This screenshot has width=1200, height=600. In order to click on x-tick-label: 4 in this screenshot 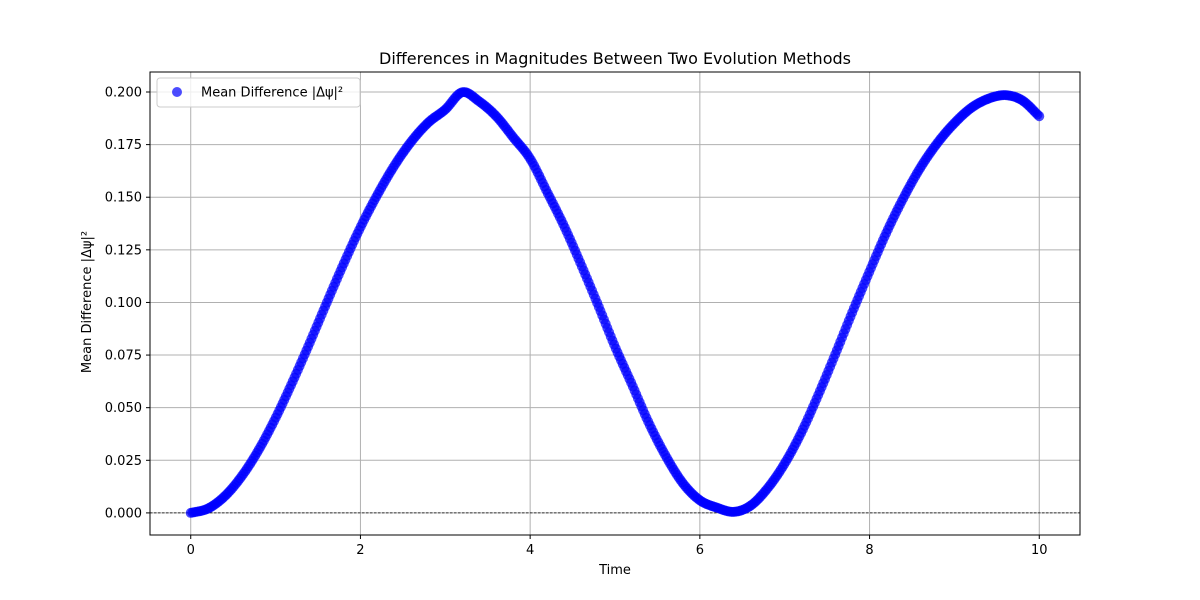, I will do `click(530, 550)`.